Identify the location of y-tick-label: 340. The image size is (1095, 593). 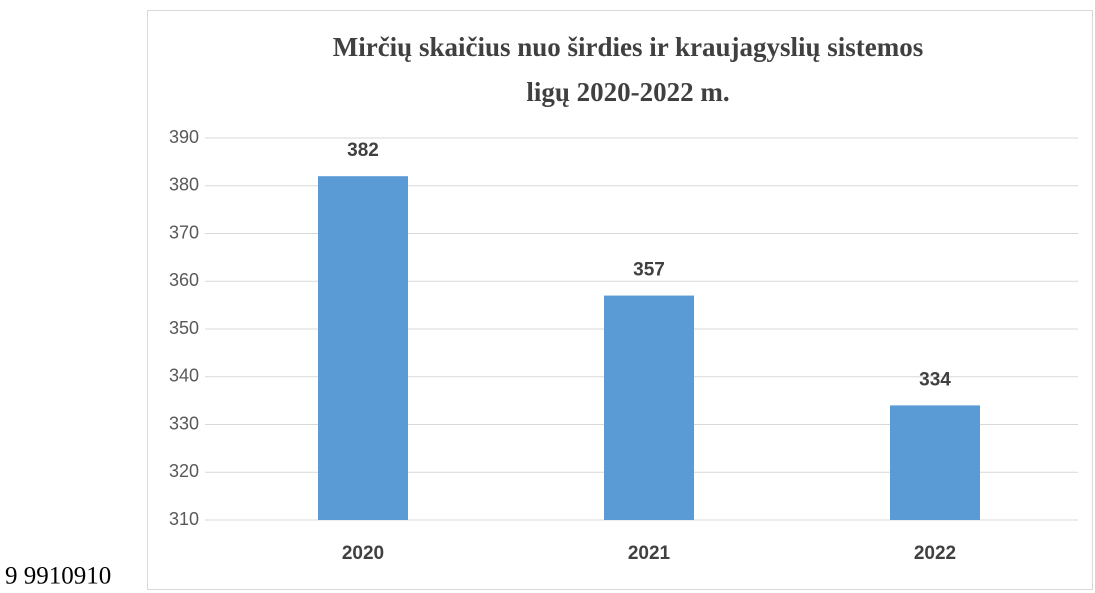
(184, 376).